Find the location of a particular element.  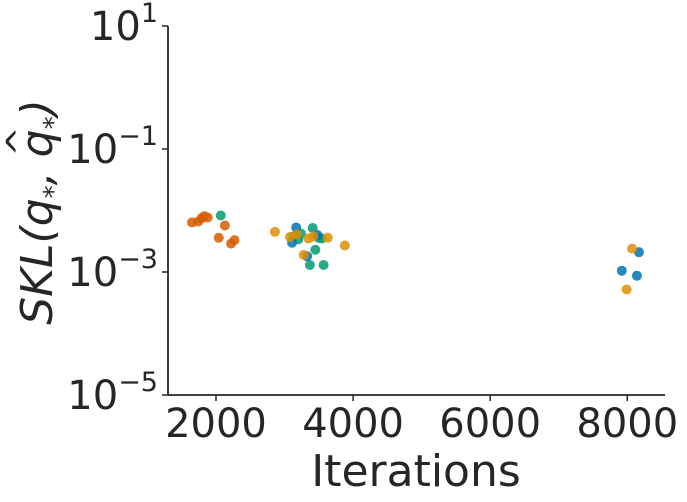

y-axis-title: SKL(q*, q*) is located at coordinates (40, 212).